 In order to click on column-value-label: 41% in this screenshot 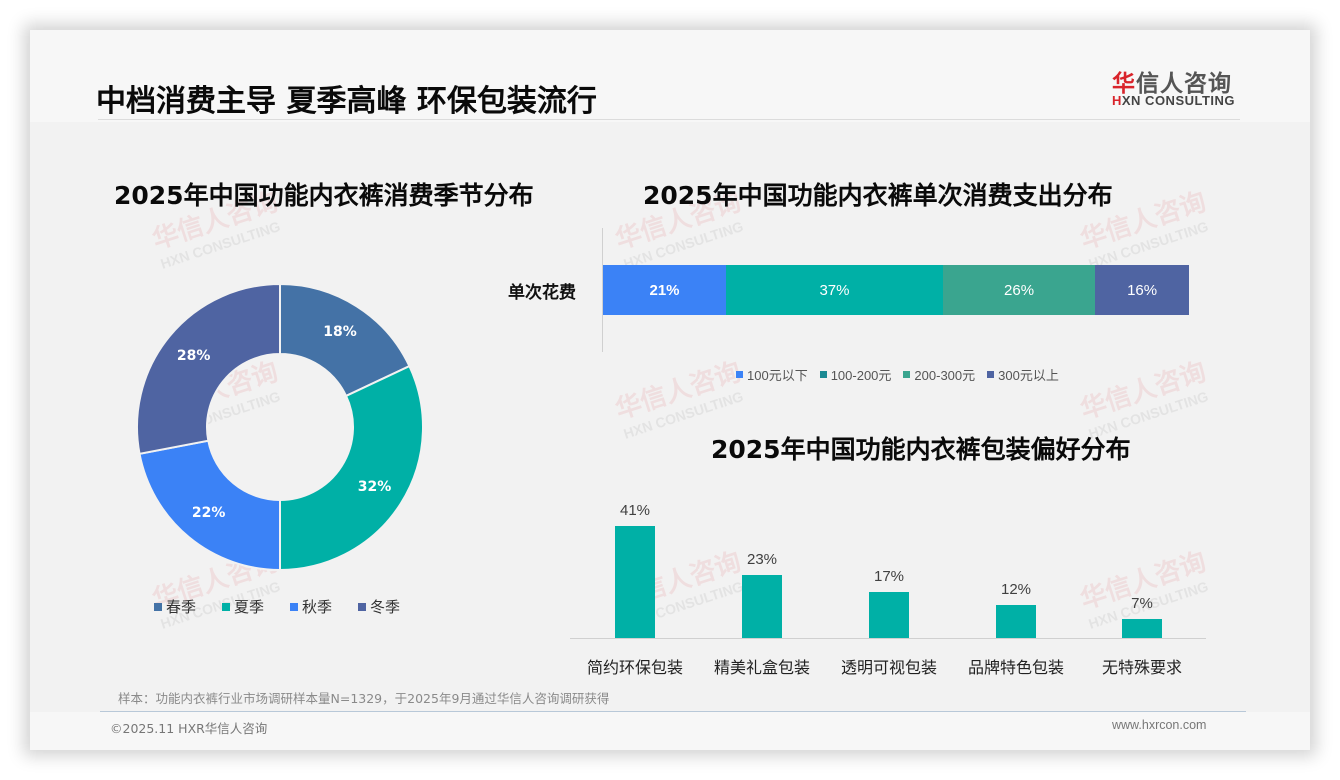, I will do `click(635, 510)`.